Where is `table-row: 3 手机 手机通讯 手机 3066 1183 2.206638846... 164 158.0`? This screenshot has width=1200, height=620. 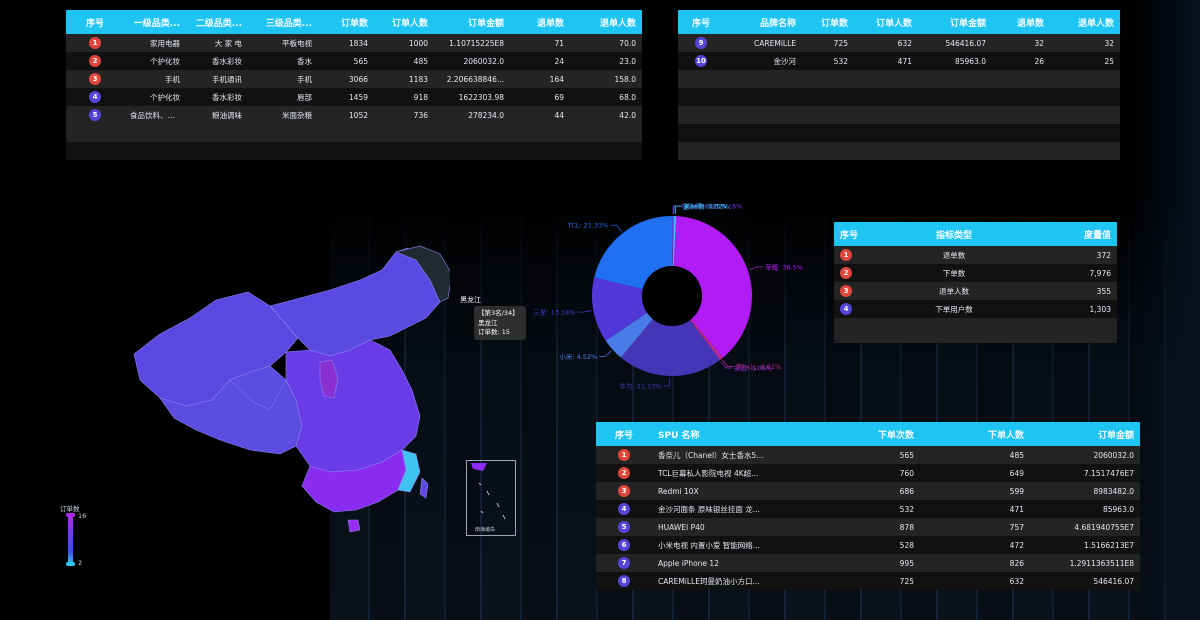 table-row: 3 手机 手机通讯 手机 3066 1183 2.206638846... 164 158.0 is located at coordinates (354, 79).